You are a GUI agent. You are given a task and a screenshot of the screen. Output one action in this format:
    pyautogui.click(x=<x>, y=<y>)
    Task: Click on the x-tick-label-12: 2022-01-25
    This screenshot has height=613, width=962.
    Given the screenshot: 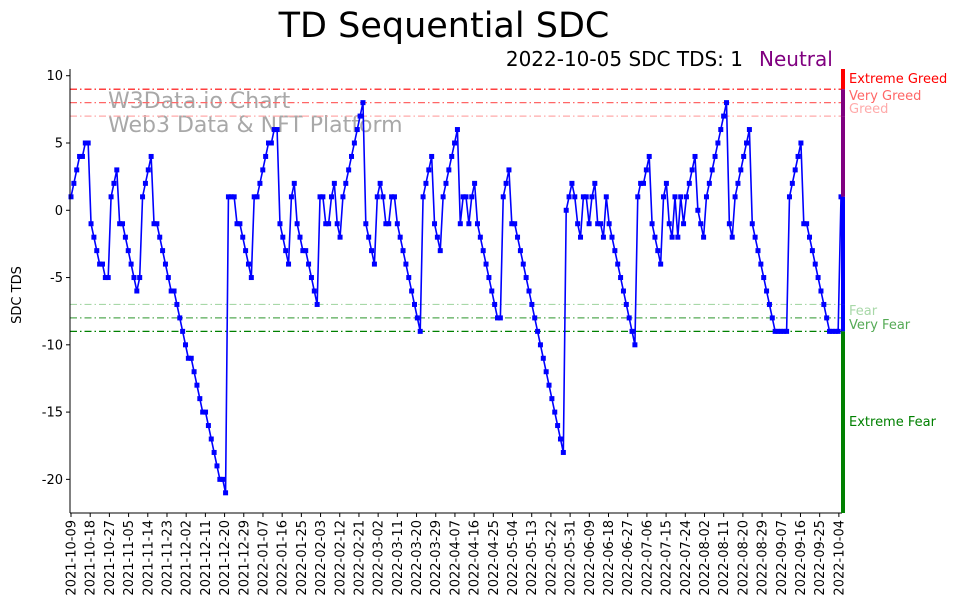 What is the action you would take?
    pyautogui.click(x=302, y=558)
    